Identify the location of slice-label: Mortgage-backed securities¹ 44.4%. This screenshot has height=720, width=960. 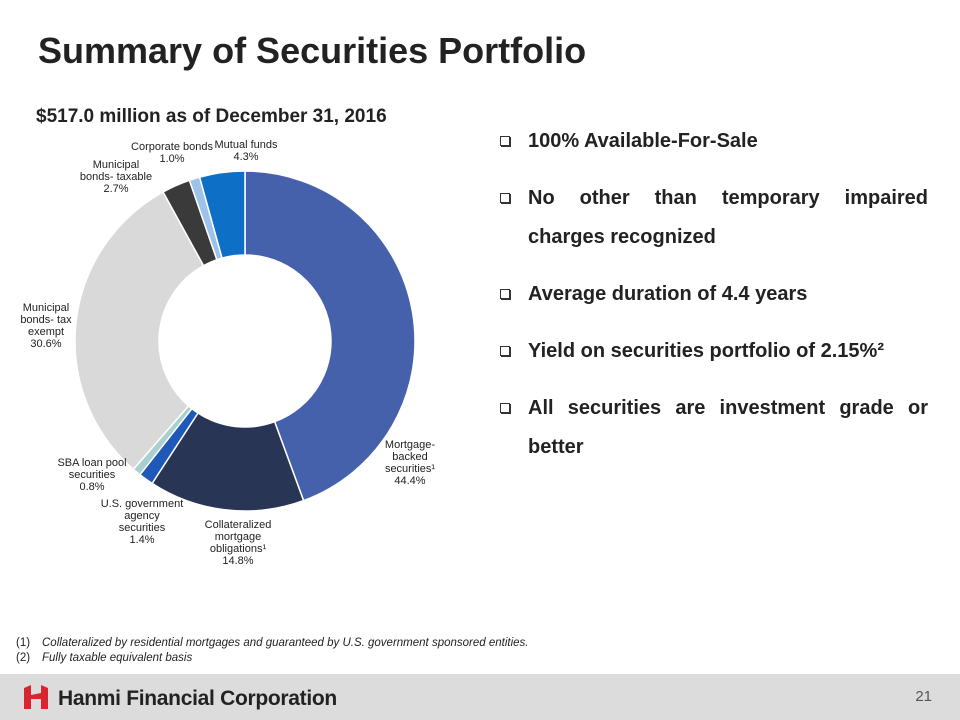
(410, 463).